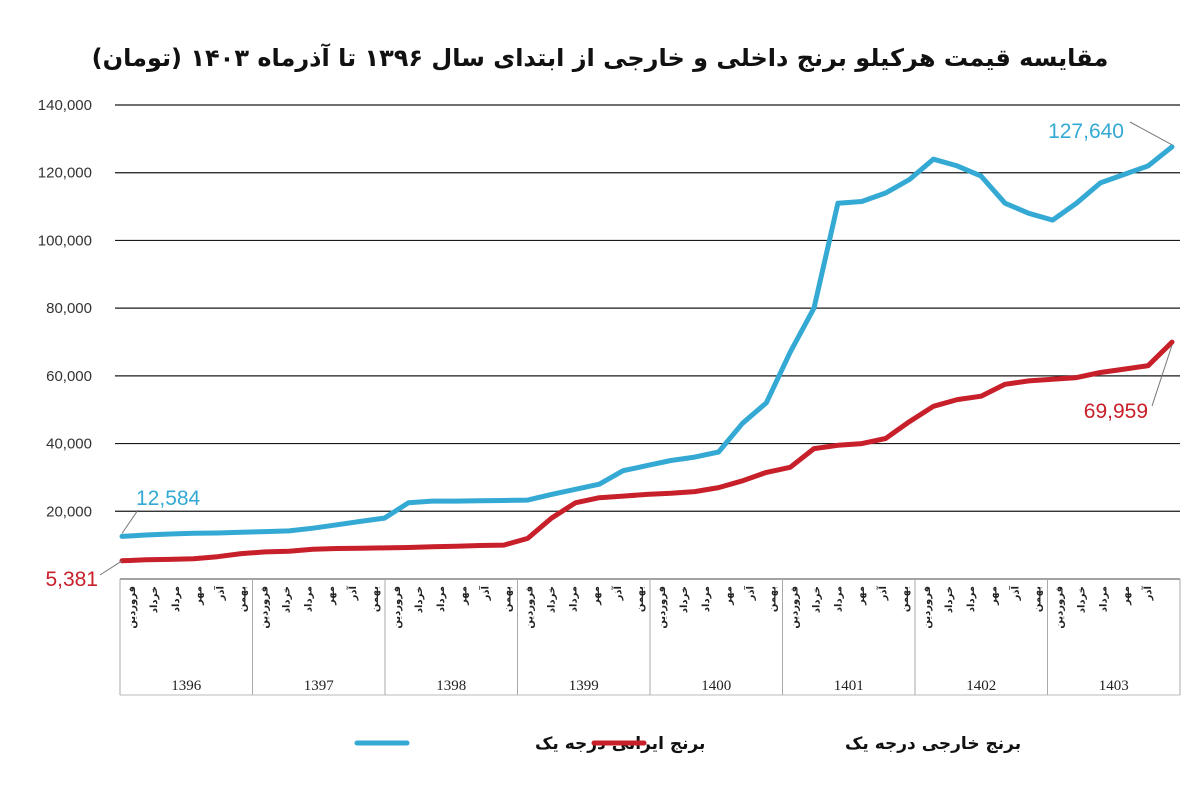 Image resolution: width=1200 pixels, height=800 pixels. Describe the element at coordinates (65, 240) in the screenshot. I see `y-tick-label: 100,000` at that location.